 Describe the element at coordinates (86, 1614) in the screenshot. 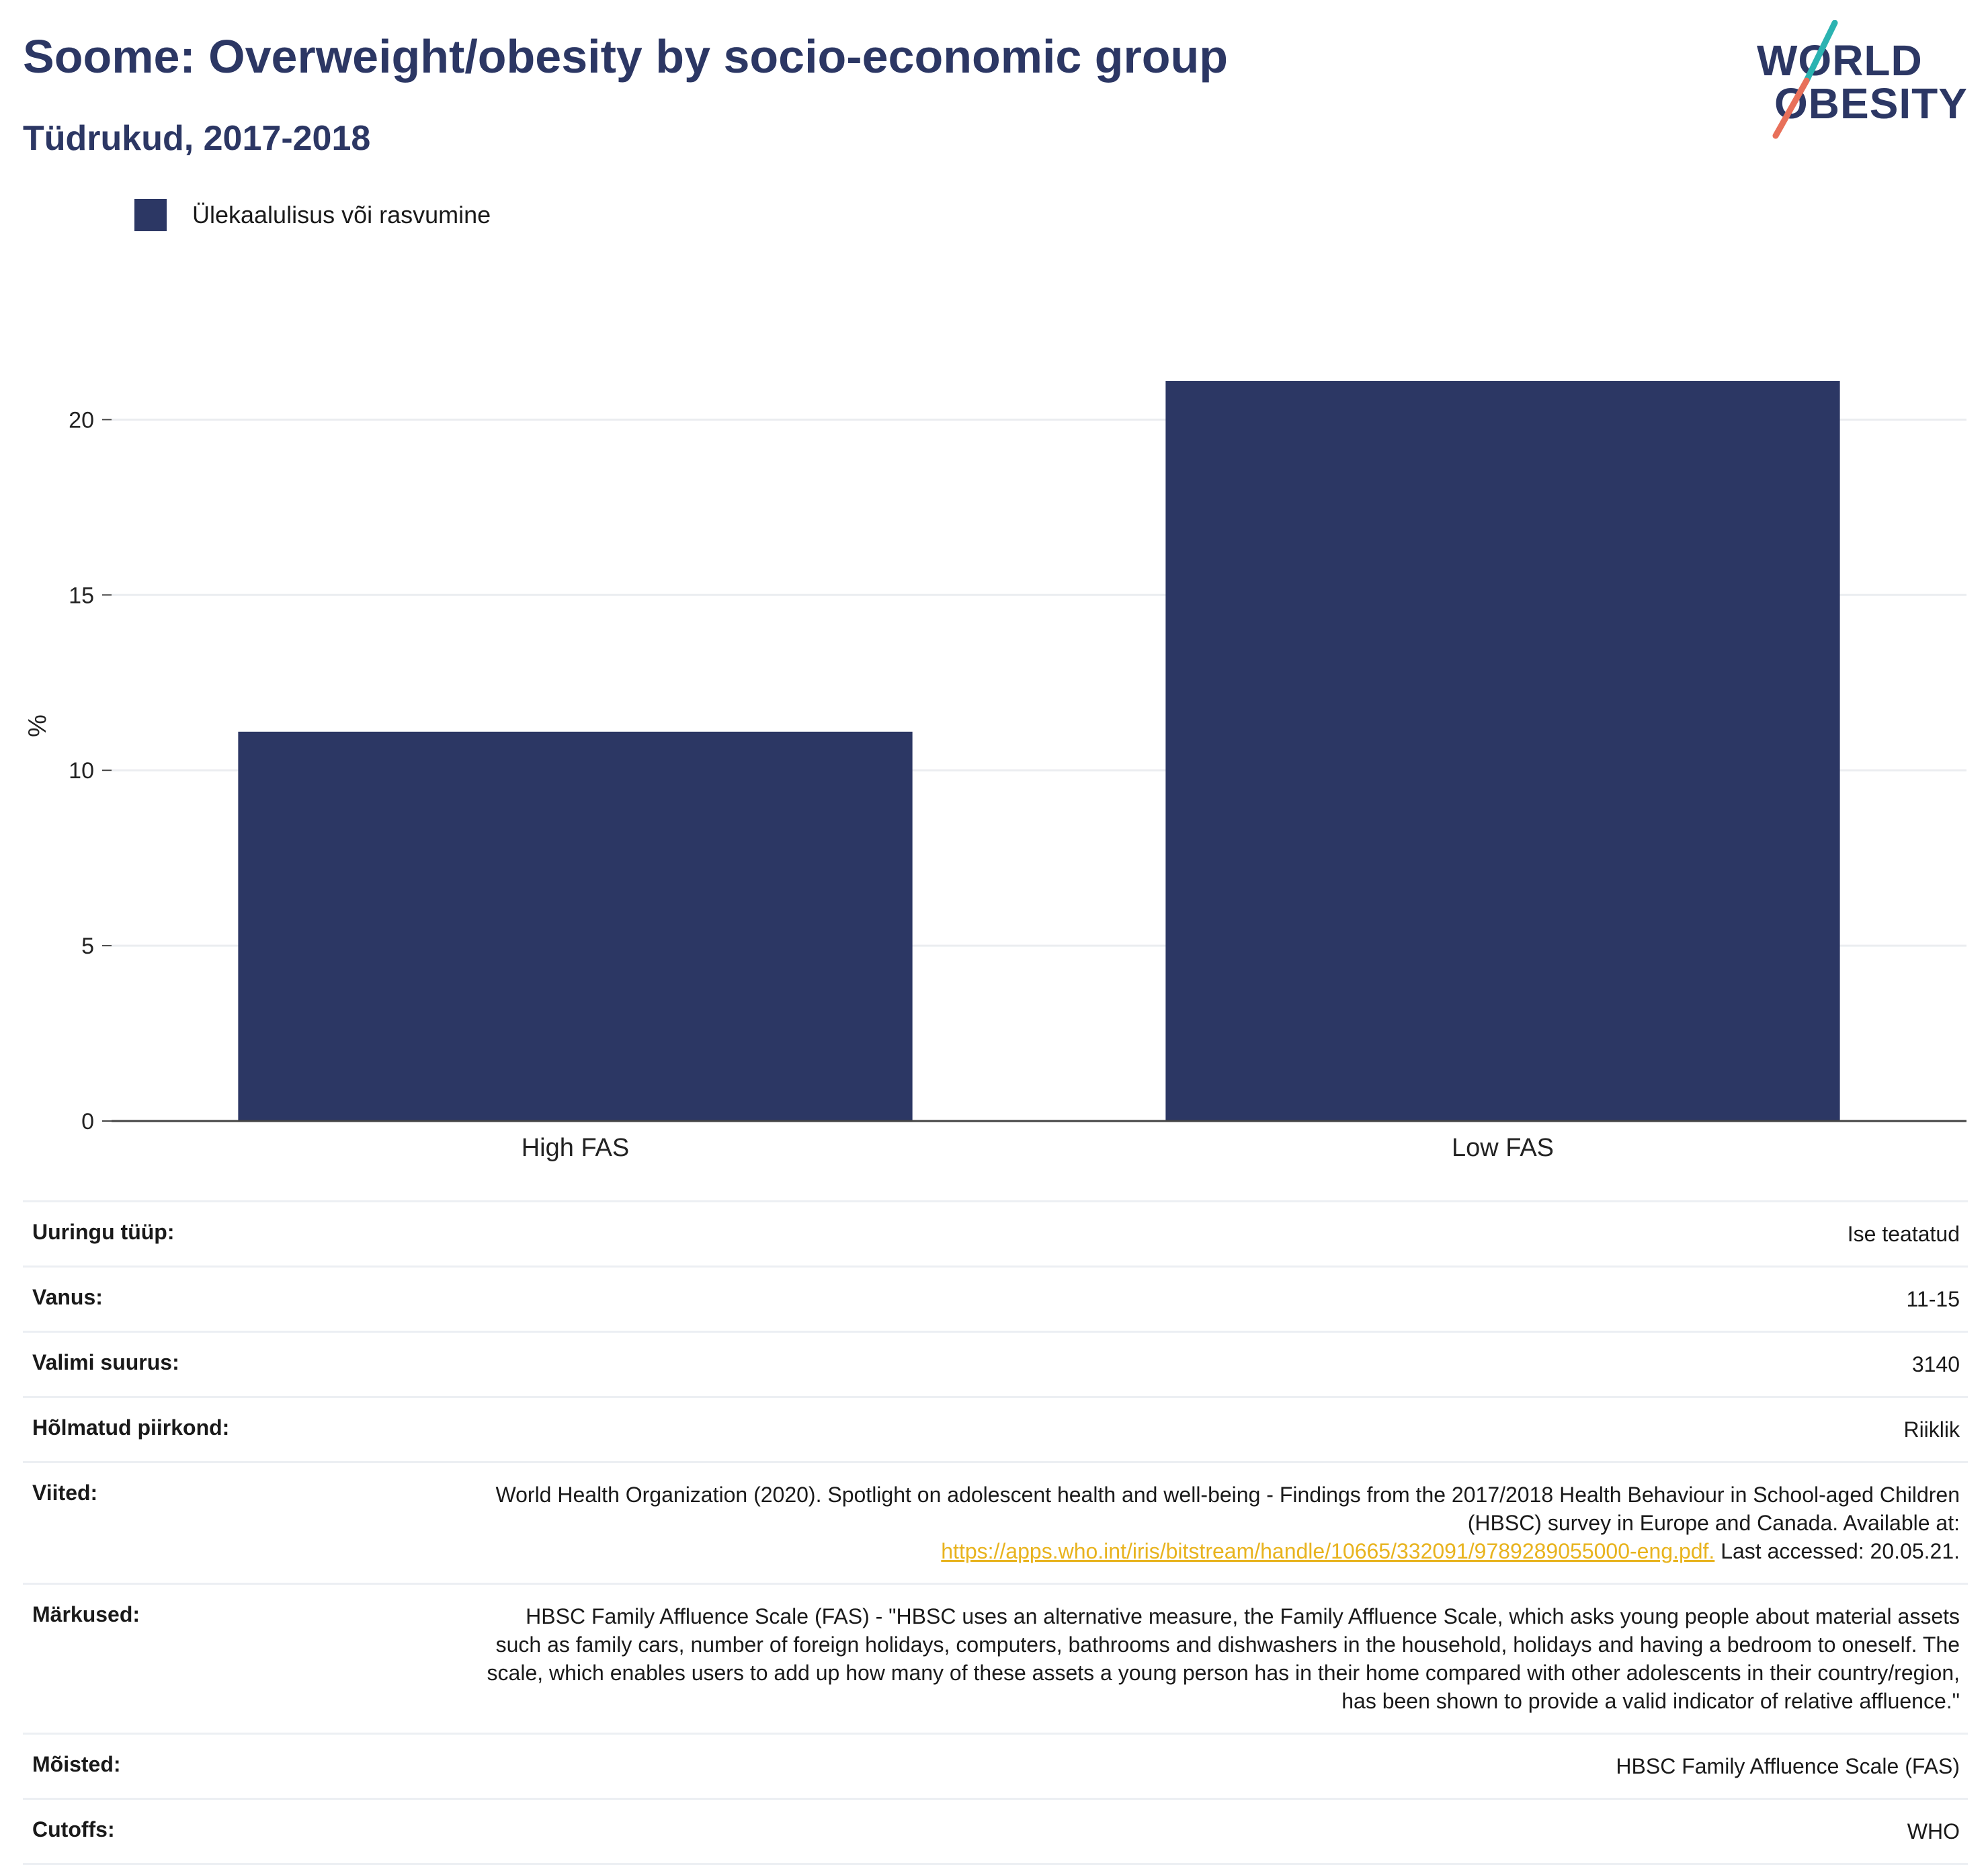

I see `meta-key: Märkused:` at that location.